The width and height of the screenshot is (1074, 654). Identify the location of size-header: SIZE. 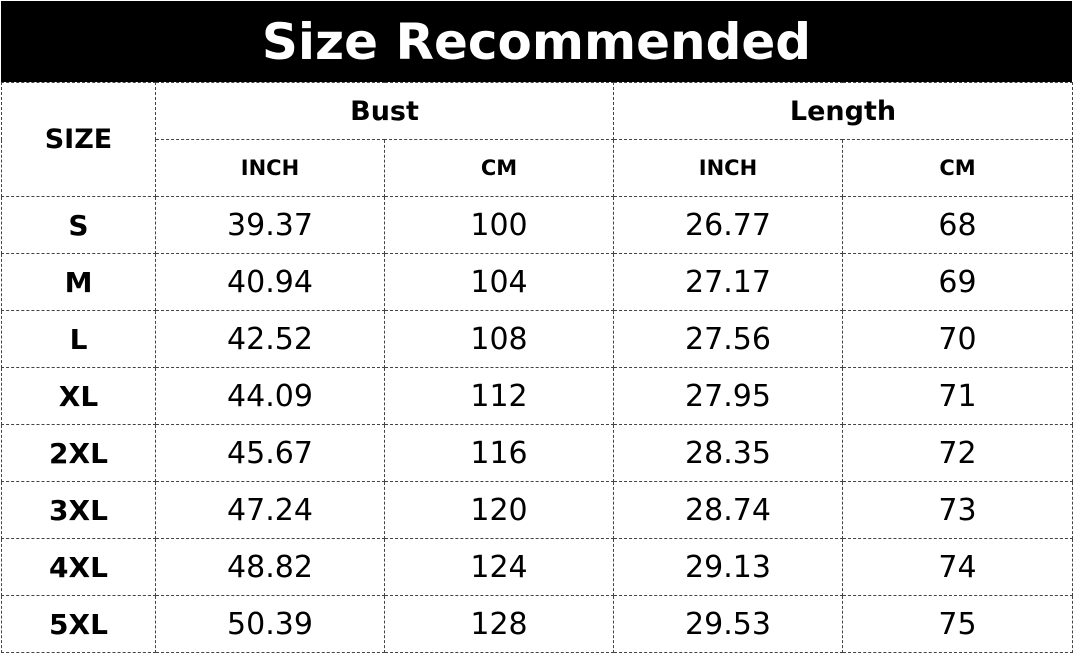
(78, 139).